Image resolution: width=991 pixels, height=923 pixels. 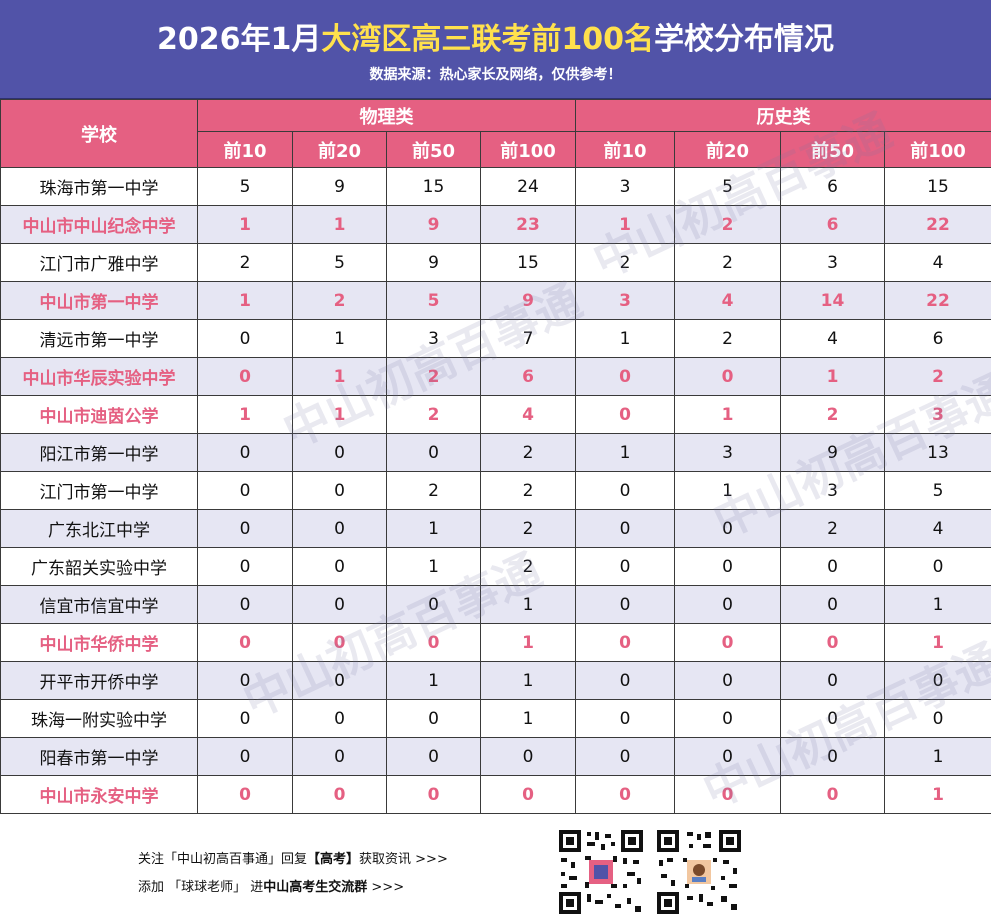 I want to click on footer-line-join: 添加 「球球老师」 进中山高考生交流群 >>>, so click(x=271, y=885).